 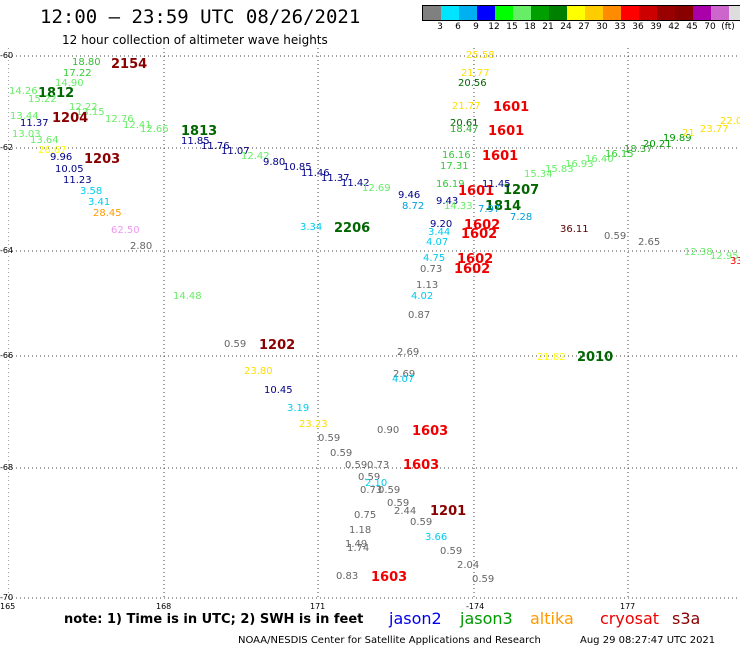 What do you see at coordinates (448, 511) in the screenshot?
I see `time-label: 1201` at bounding box center [448, 511].